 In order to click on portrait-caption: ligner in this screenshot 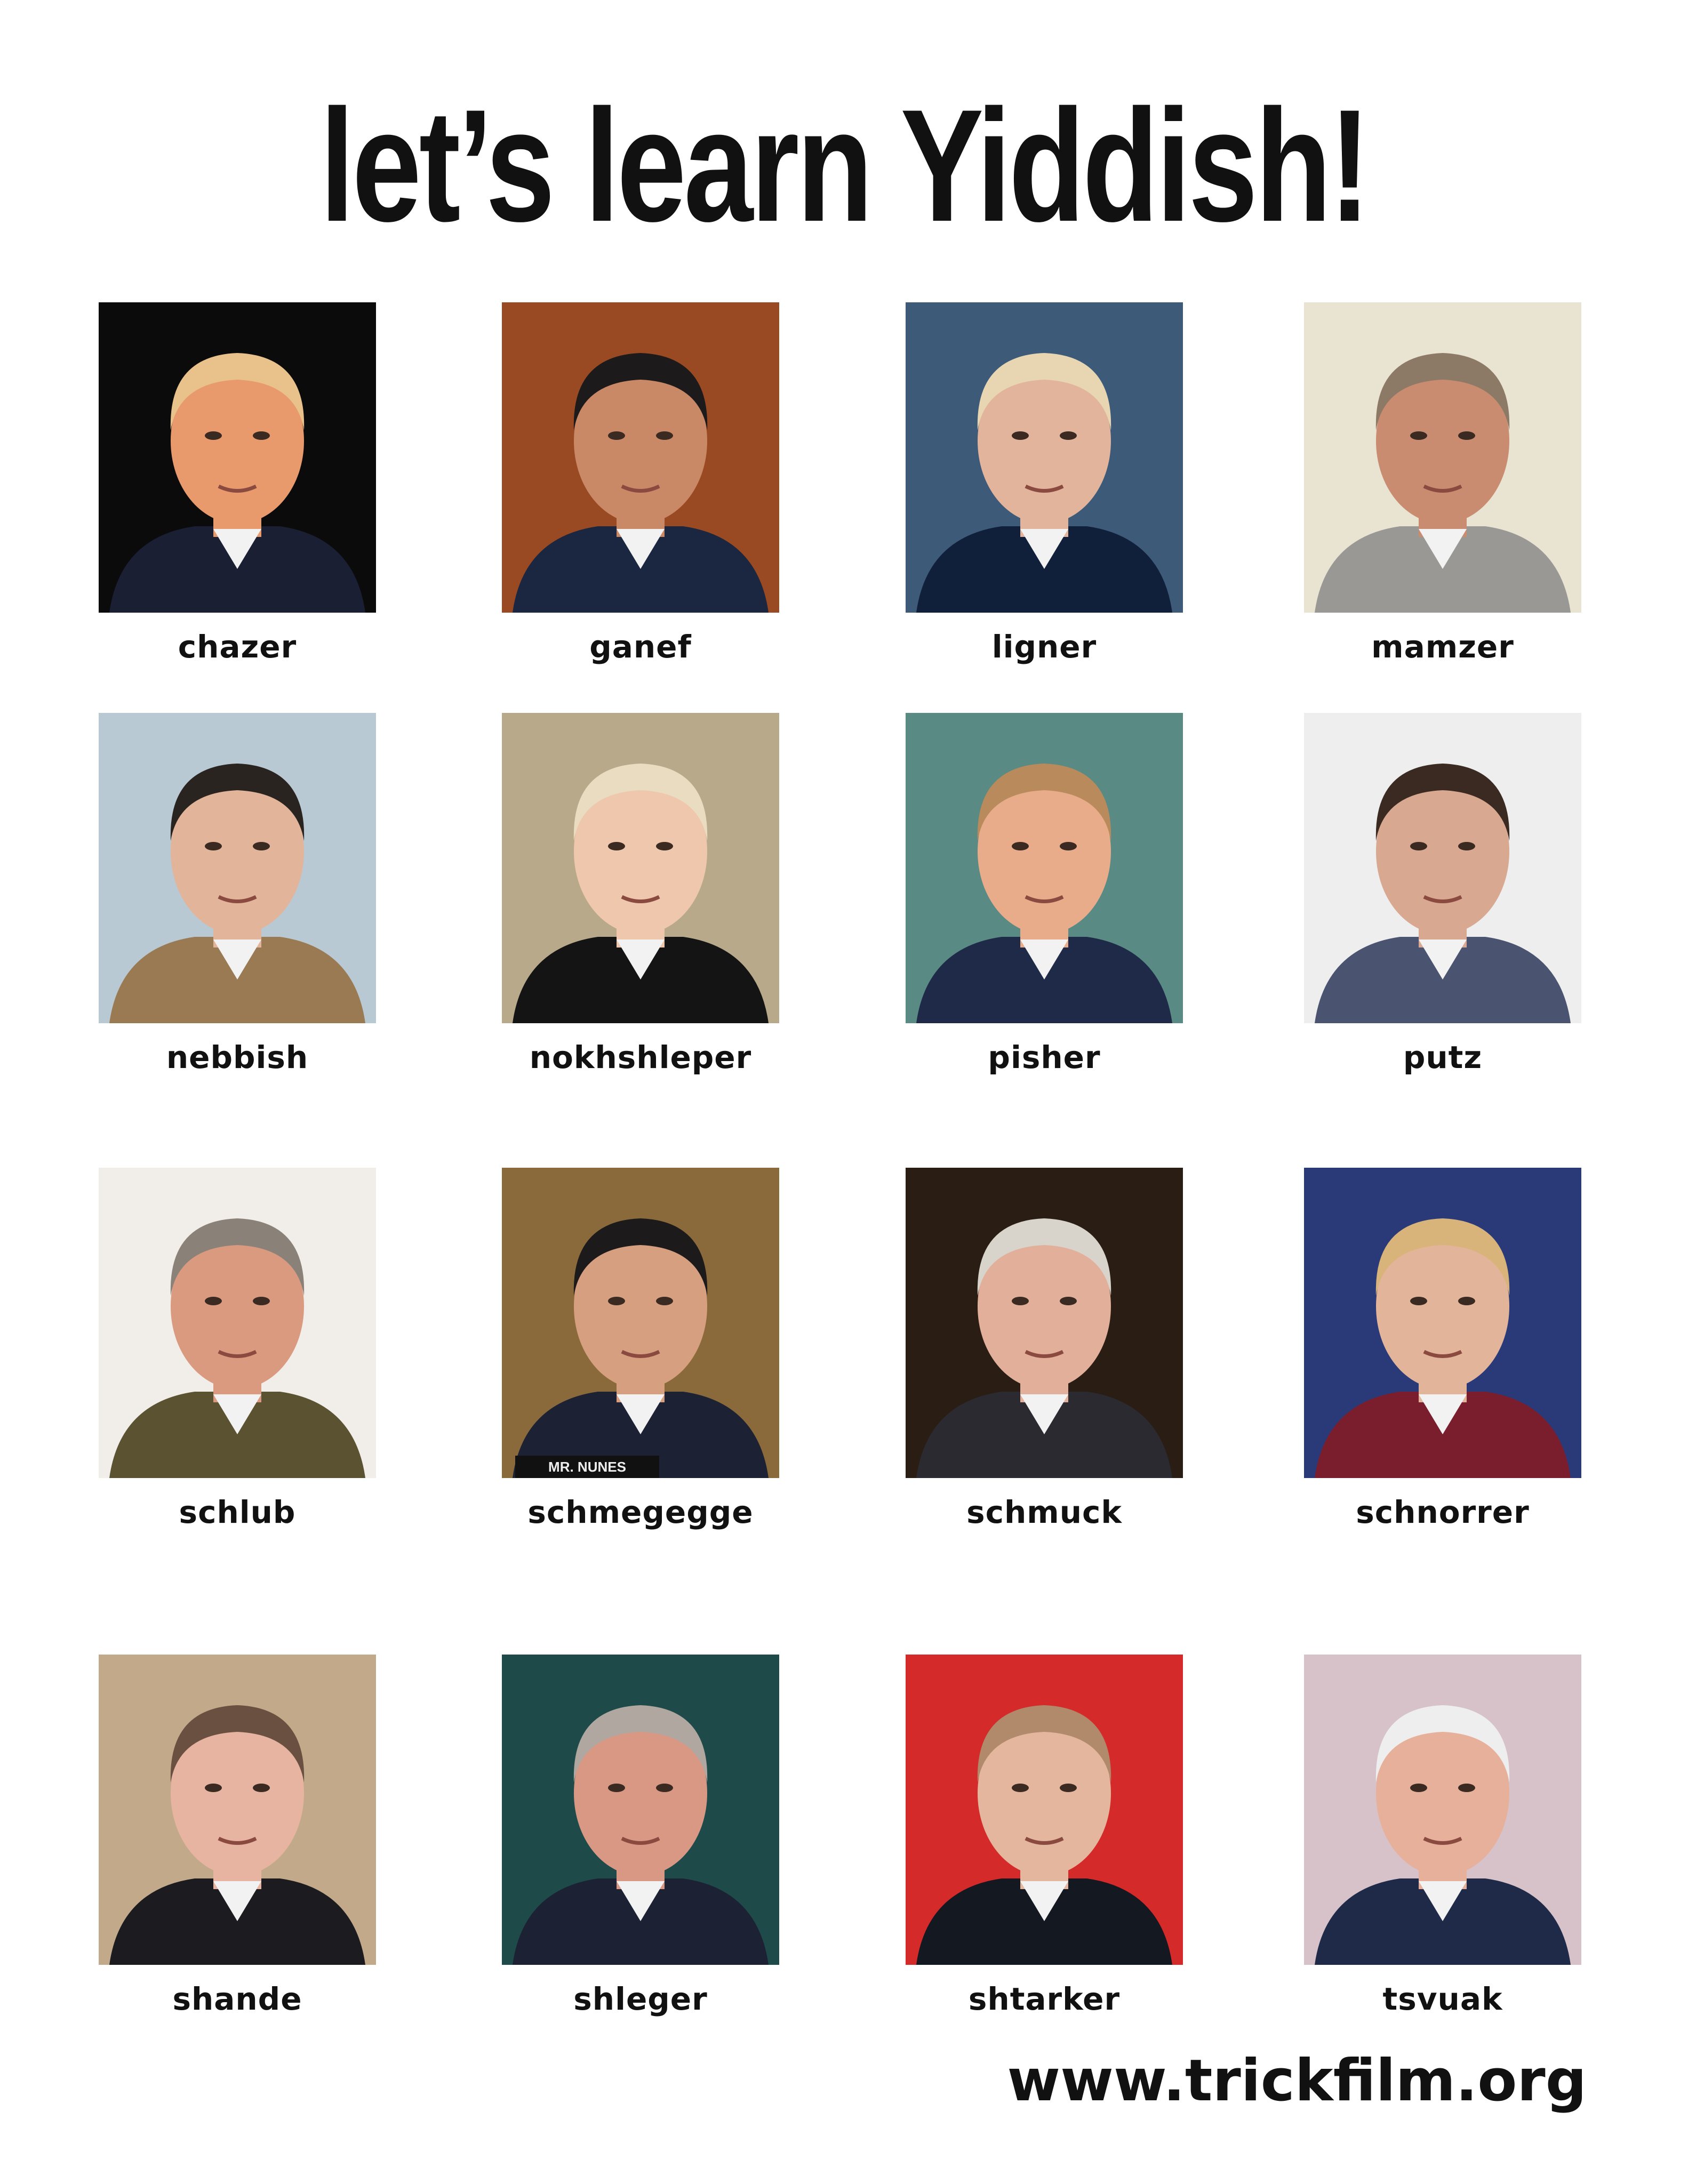, I will do `click(1044, 647)`.